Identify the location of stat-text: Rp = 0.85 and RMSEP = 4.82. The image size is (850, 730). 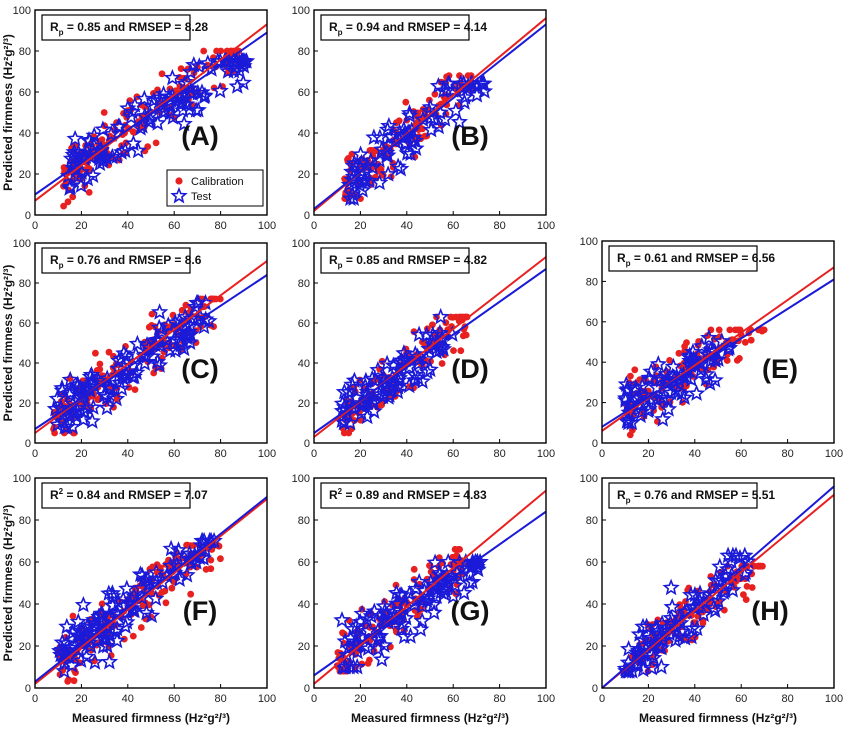
(408, 261).